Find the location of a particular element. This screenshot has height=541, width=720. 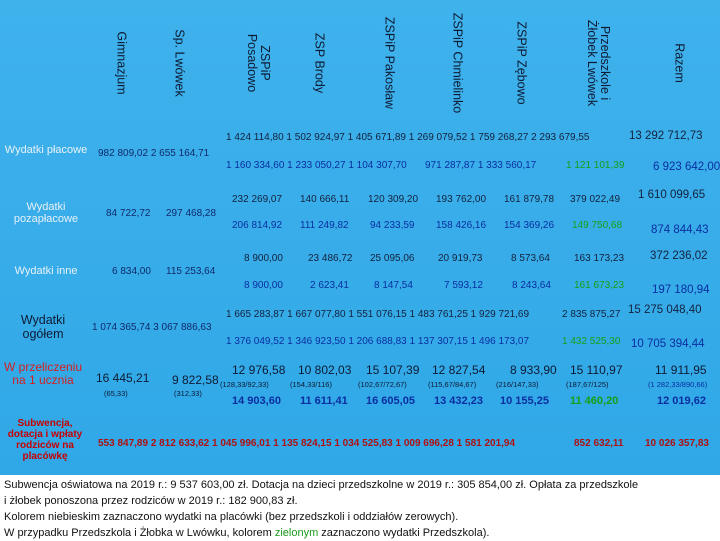

razem-przelicz-sub: (1 282,33/890,66) is located at coordinates (678, 384).